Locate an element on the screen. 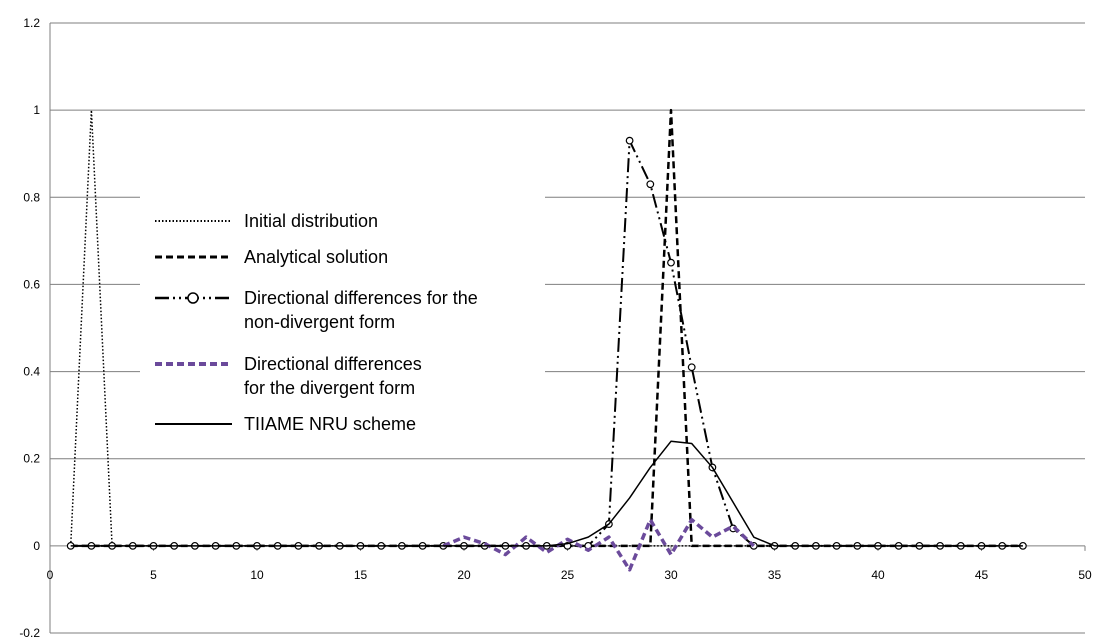  x-tick-label: 40 is located at coordinates (878, 575).